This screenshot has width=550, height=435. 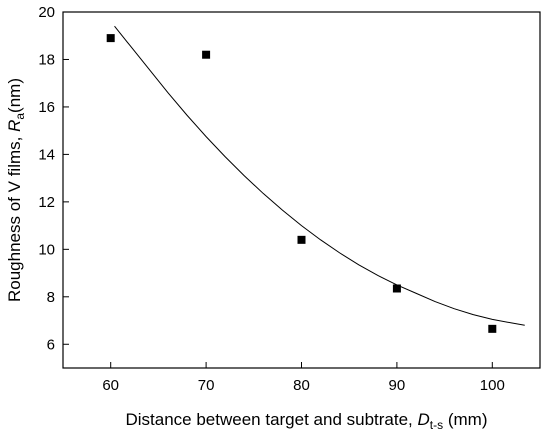 I want to click on y-tick-label-8: 8, so click(x=51, y=297).